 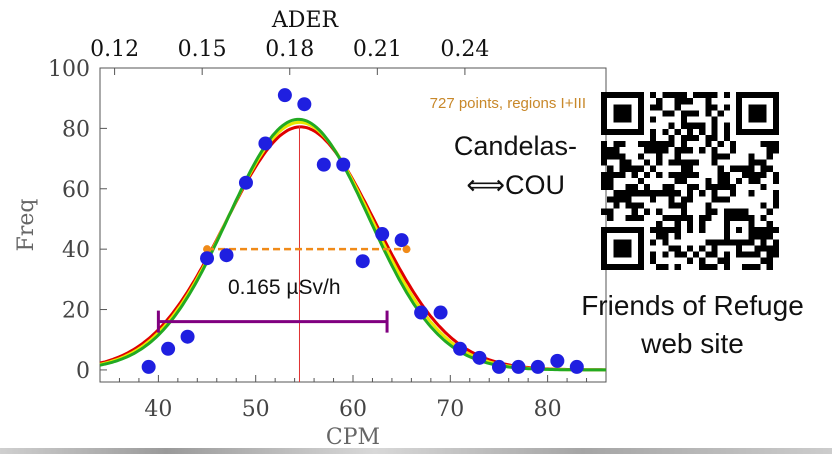 I want to click on top-tick-label: 0.21, so click(x=377, y=49).